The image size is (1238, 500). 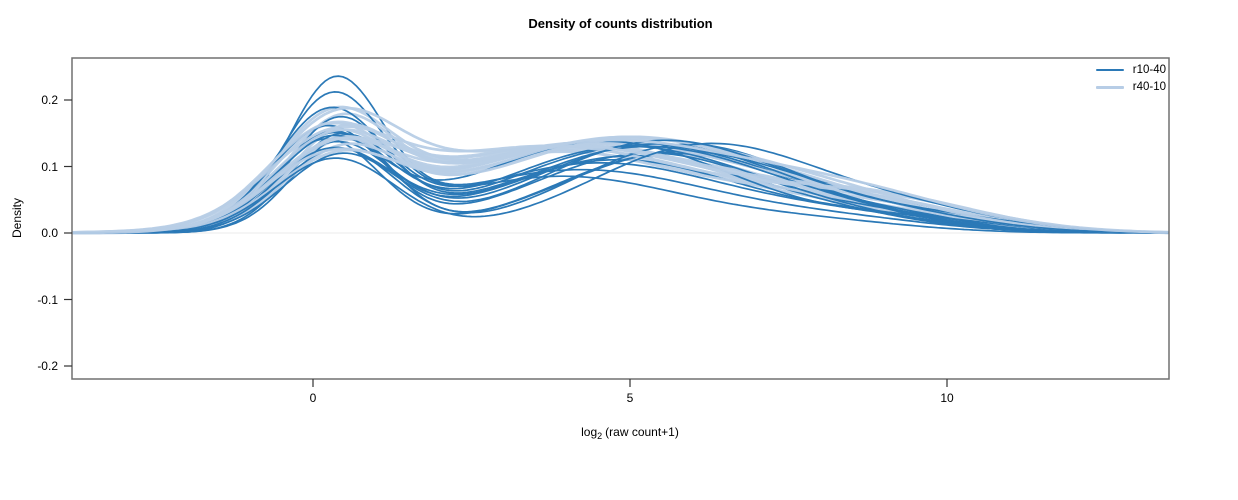 I want to click on legend: r10-40 r40-10, so click(x=1130, y=78).